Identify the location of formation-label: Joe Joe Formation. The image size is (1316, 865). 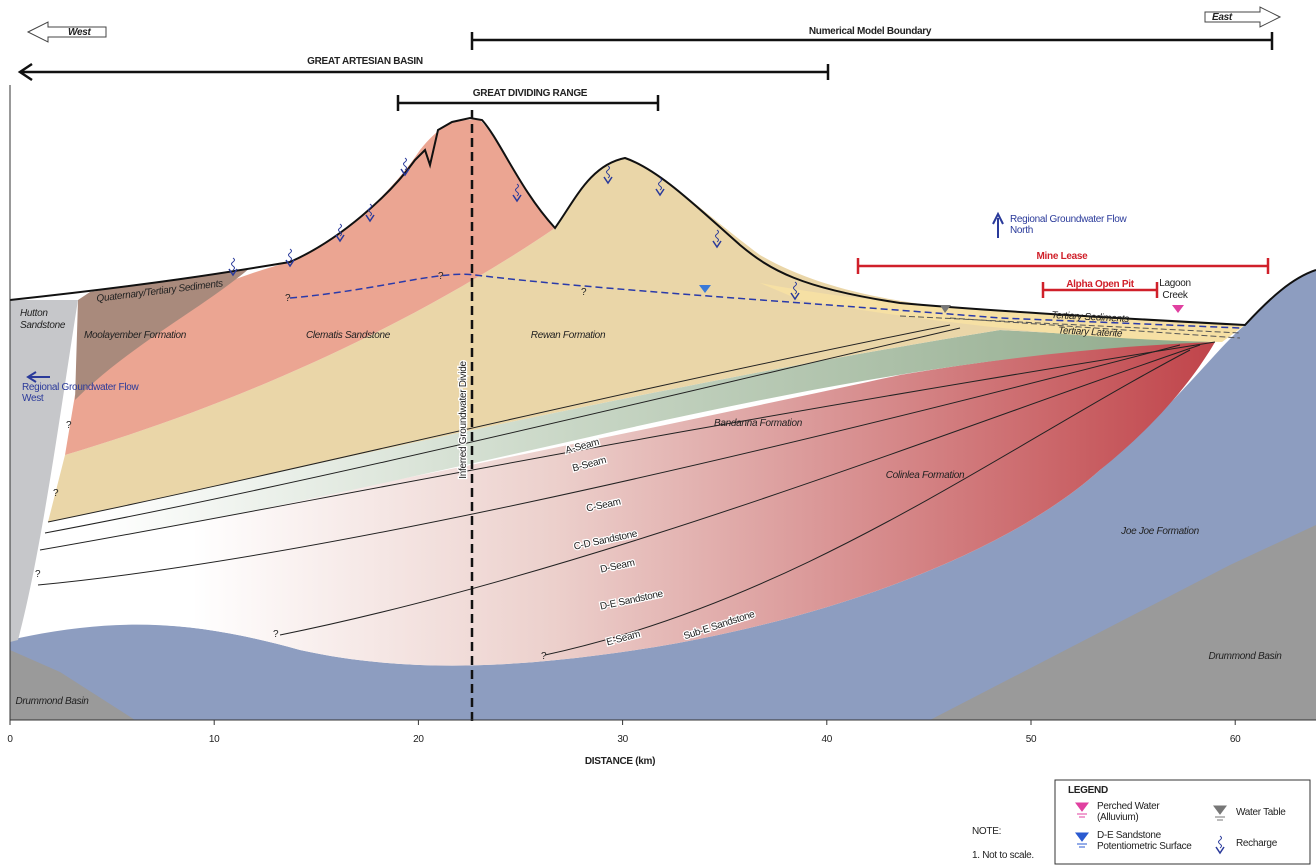
(1159, 531).